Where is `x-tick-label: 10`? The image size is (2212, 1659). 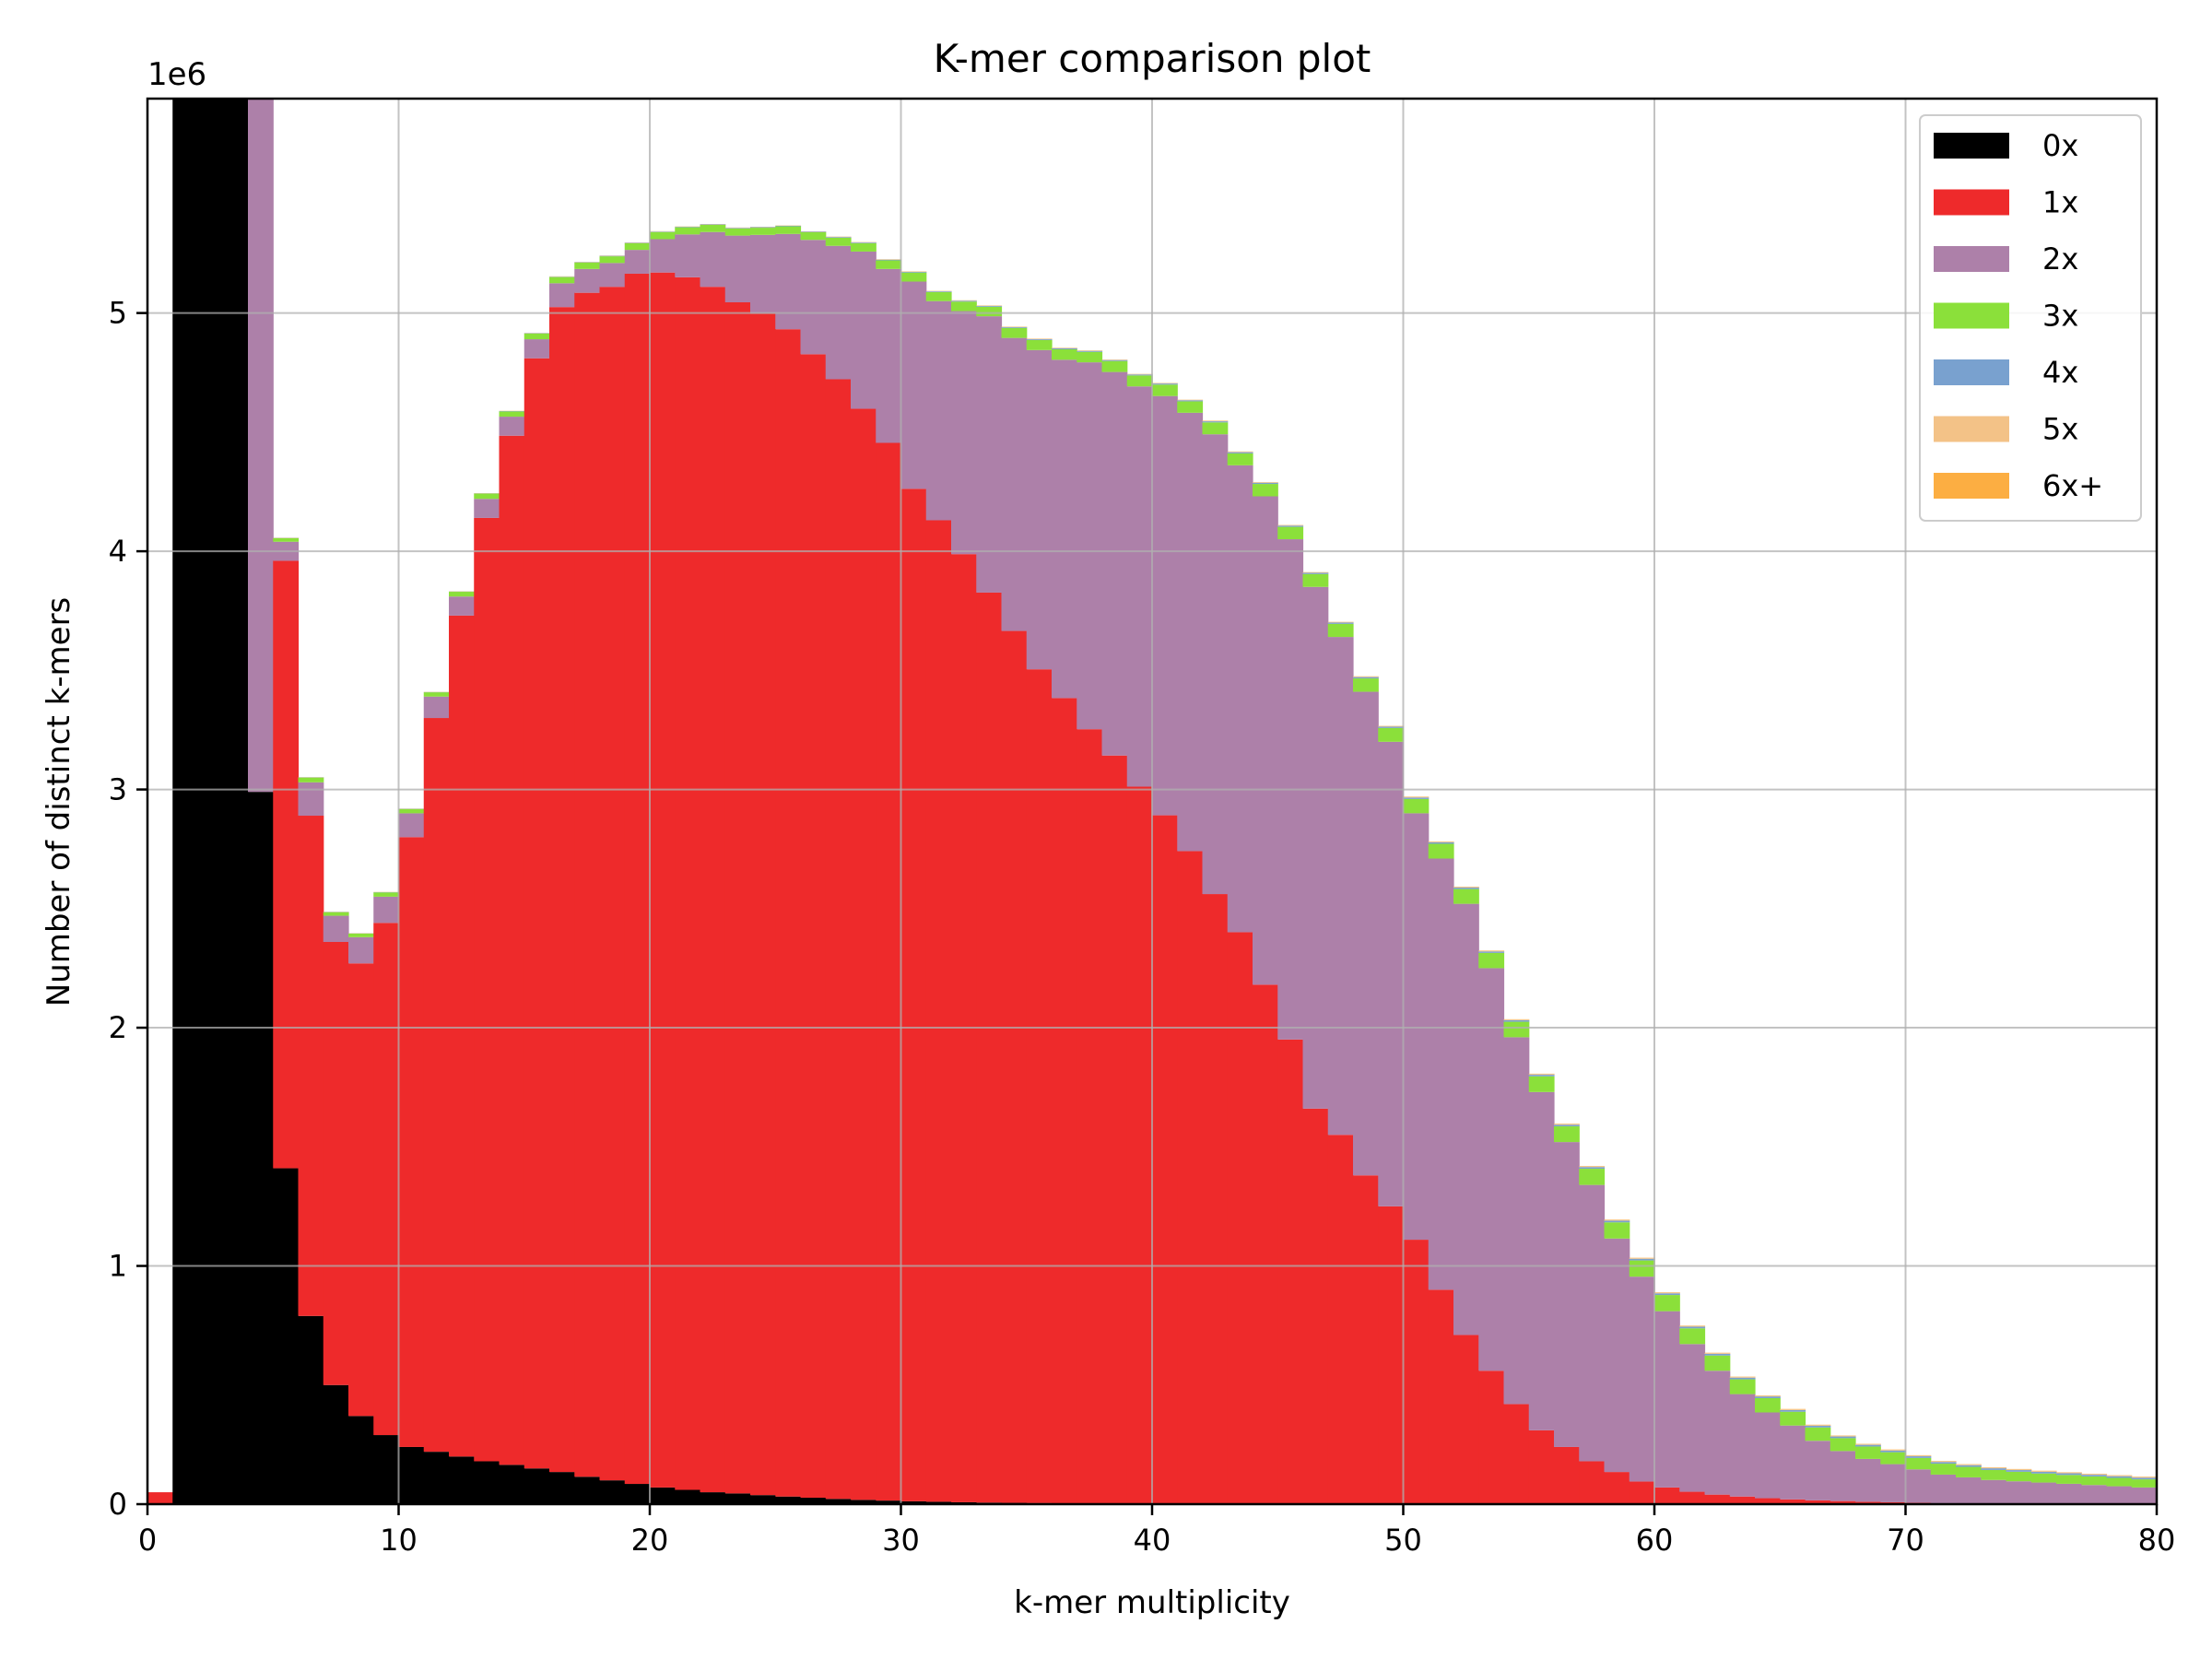
x-tick-label: 10 is located at coordinates (399, 1540).